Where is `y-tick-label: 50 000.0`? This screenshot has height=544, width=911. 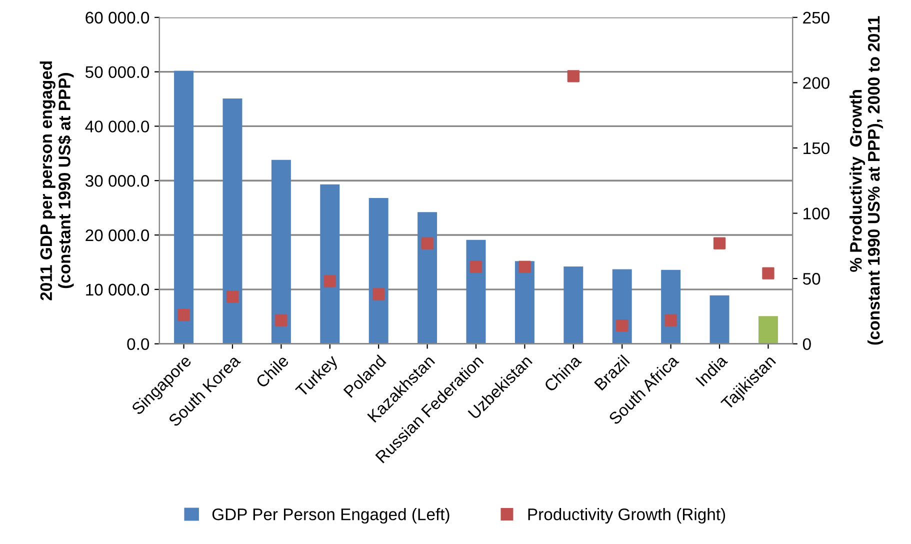
y-tick-label: 50 000.0 is located at coordinates (118, 72).